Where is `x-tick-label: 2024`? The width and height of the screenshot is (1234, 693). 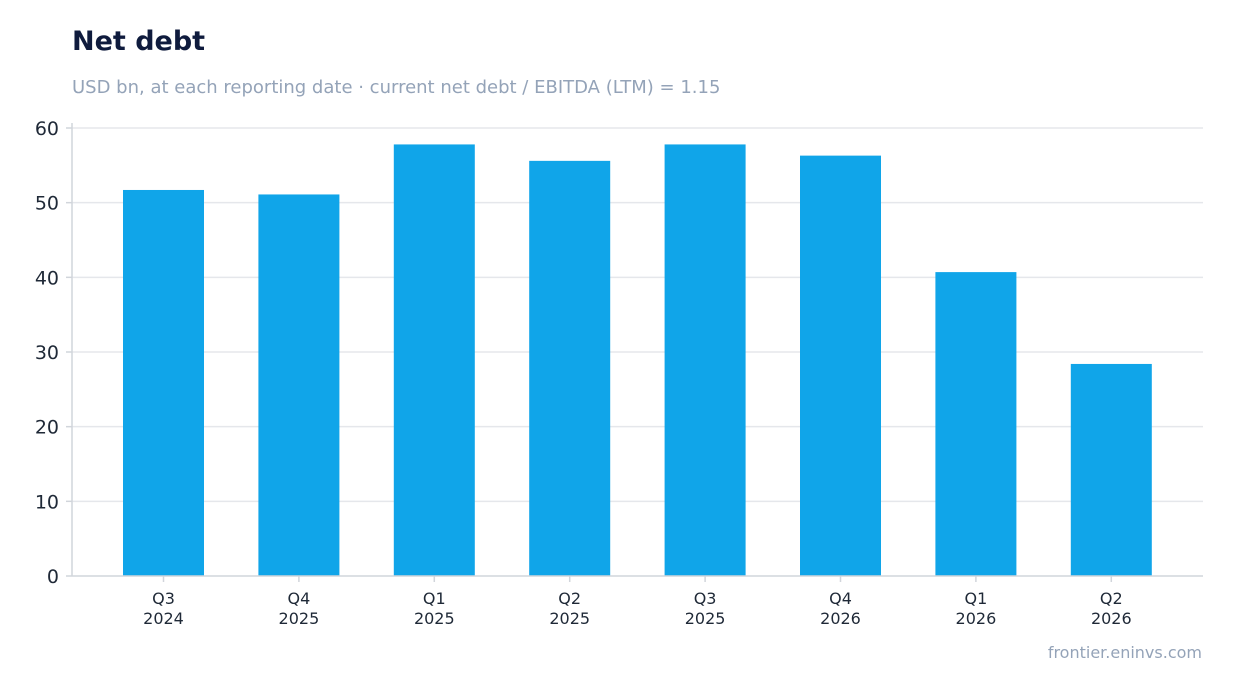
x-tick-label: 2024 is located at coordinates (163, 618).